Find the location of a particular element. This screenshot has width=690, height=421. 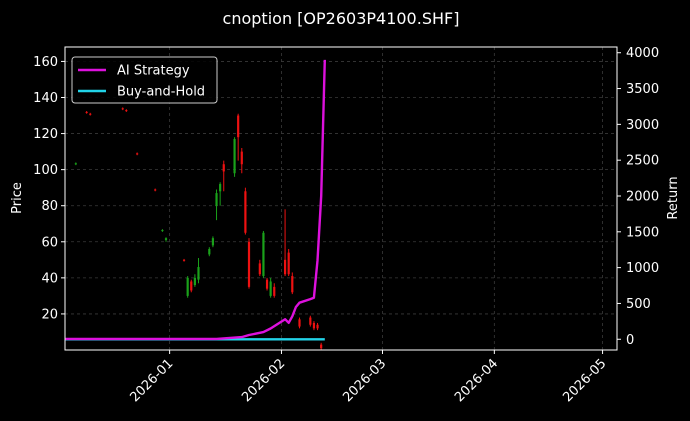

left-tick-label: 60 is located at coordinates (49, 242).